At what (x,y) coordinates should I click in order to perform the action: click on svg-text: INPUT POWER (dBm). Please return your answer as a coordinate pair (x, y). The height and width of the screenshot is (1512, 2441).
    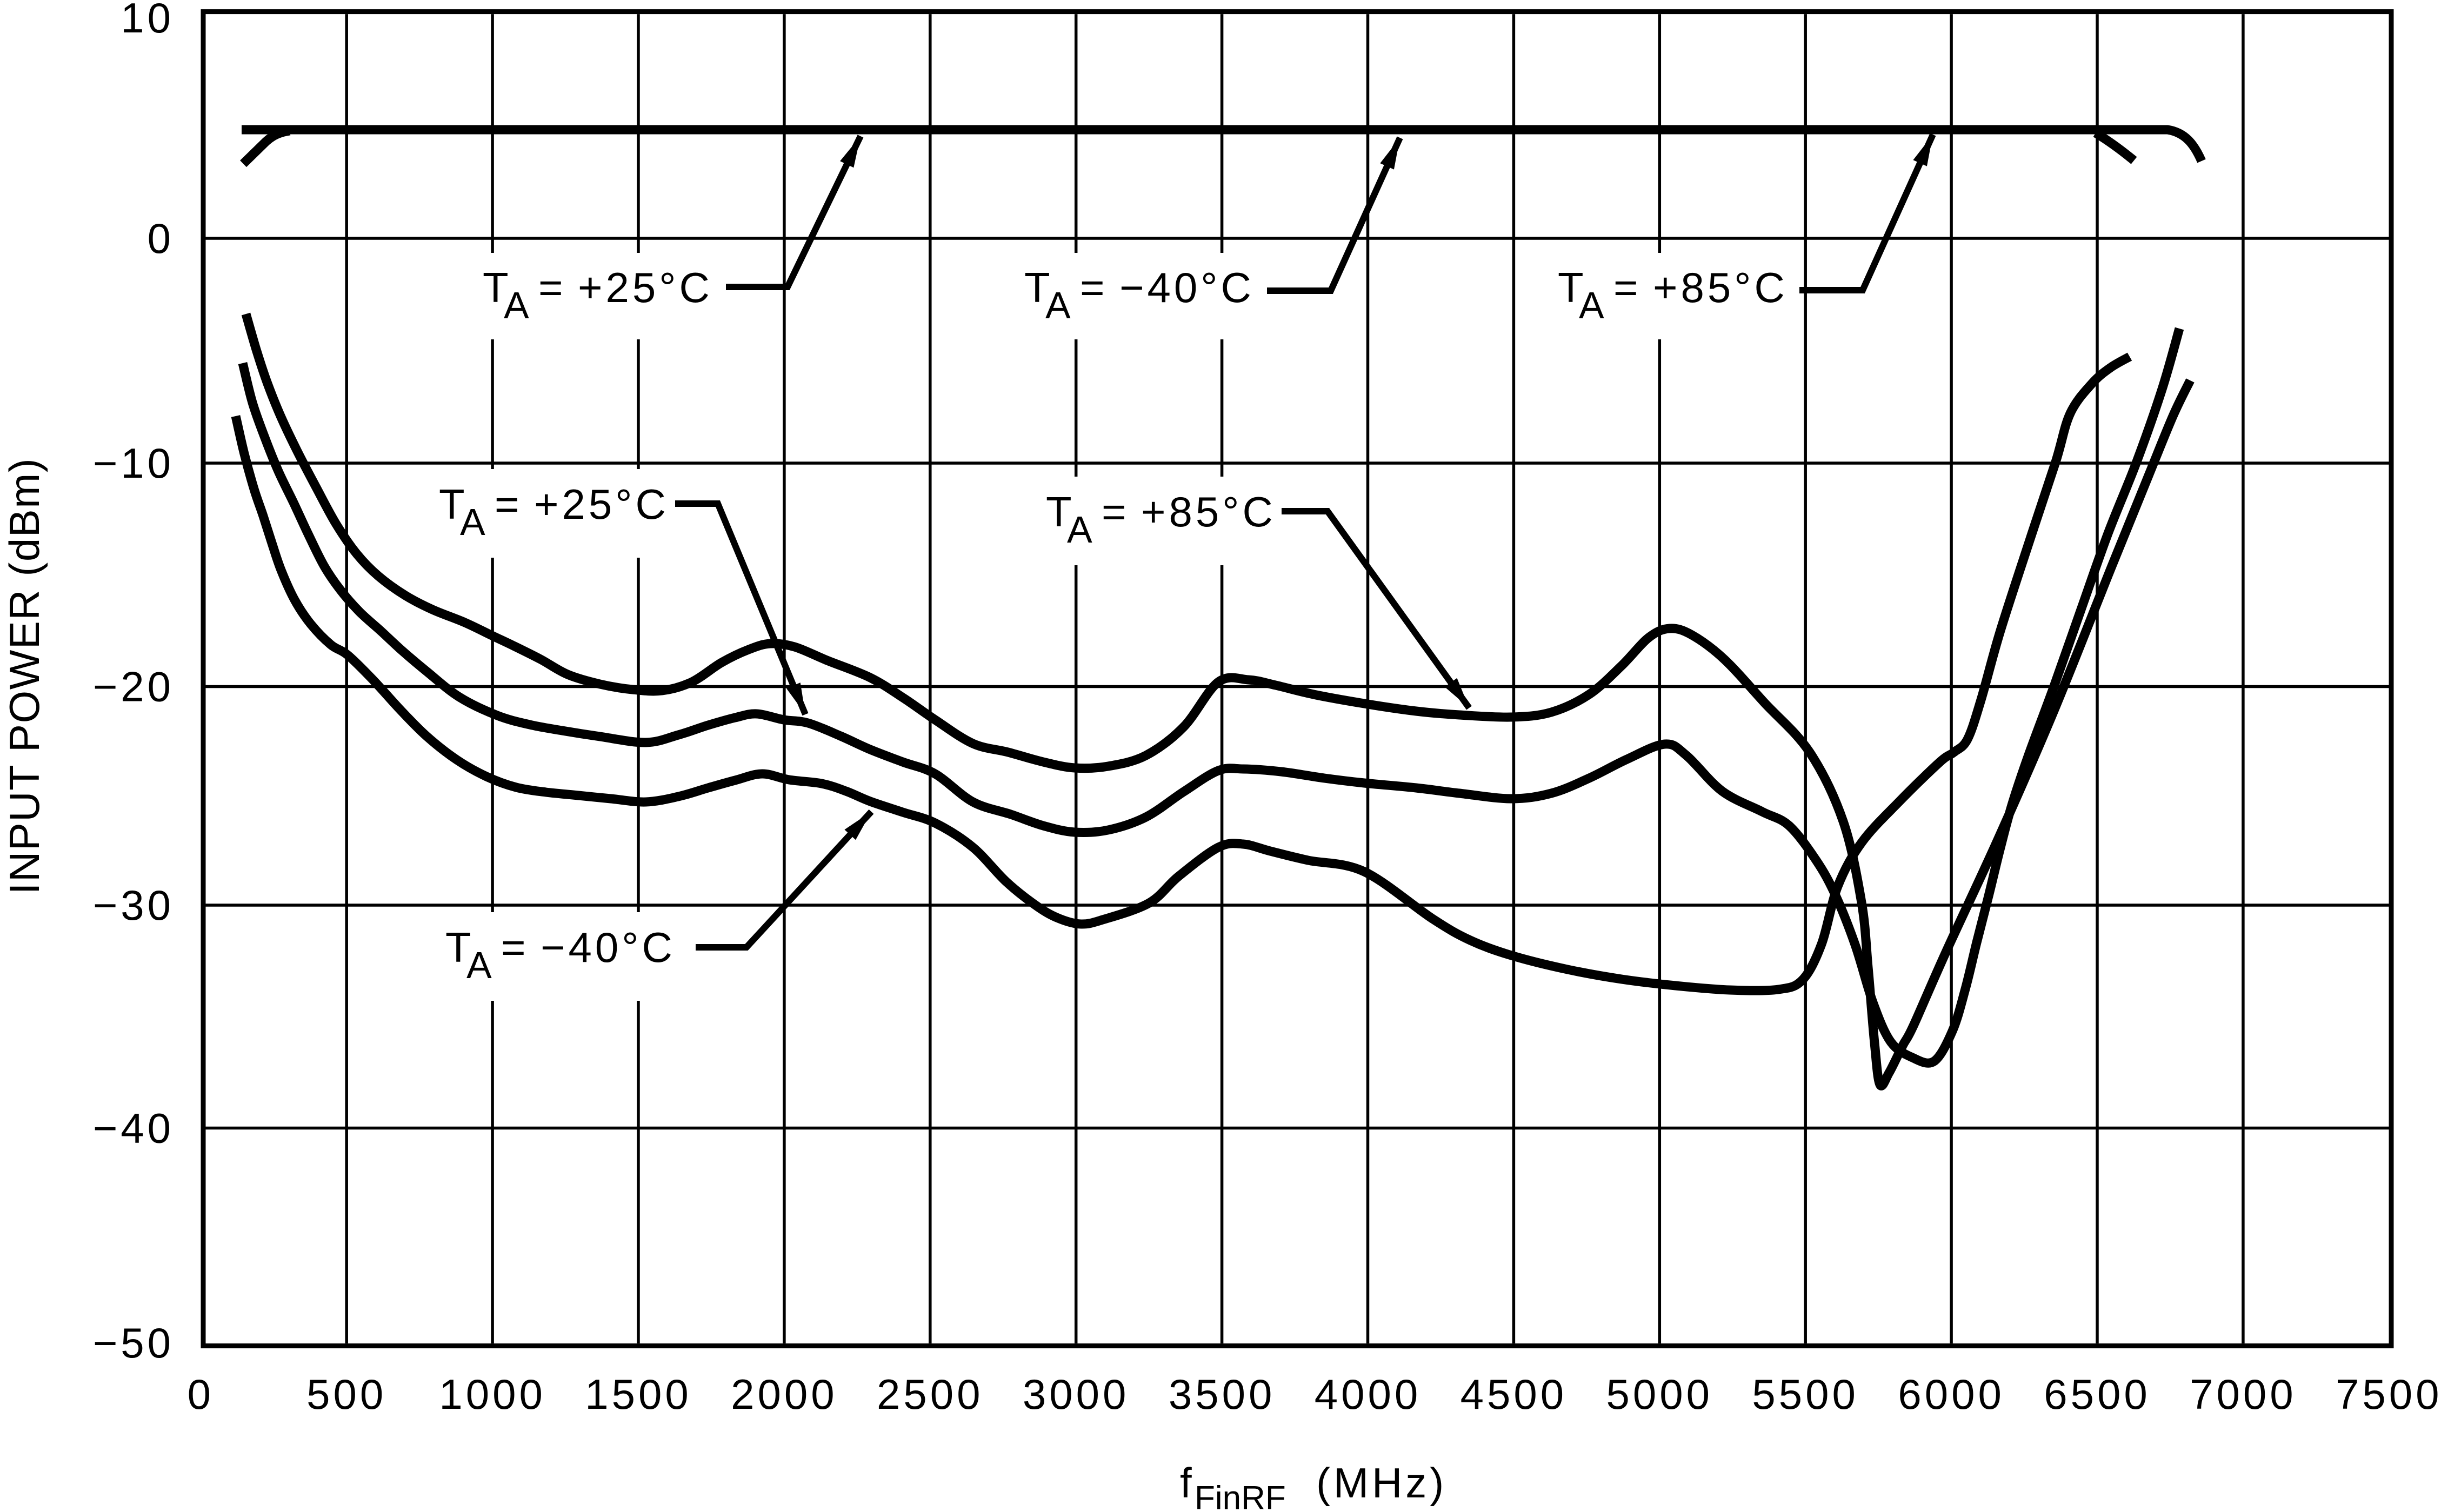
    Looking at the image, I should click on (24, 676).